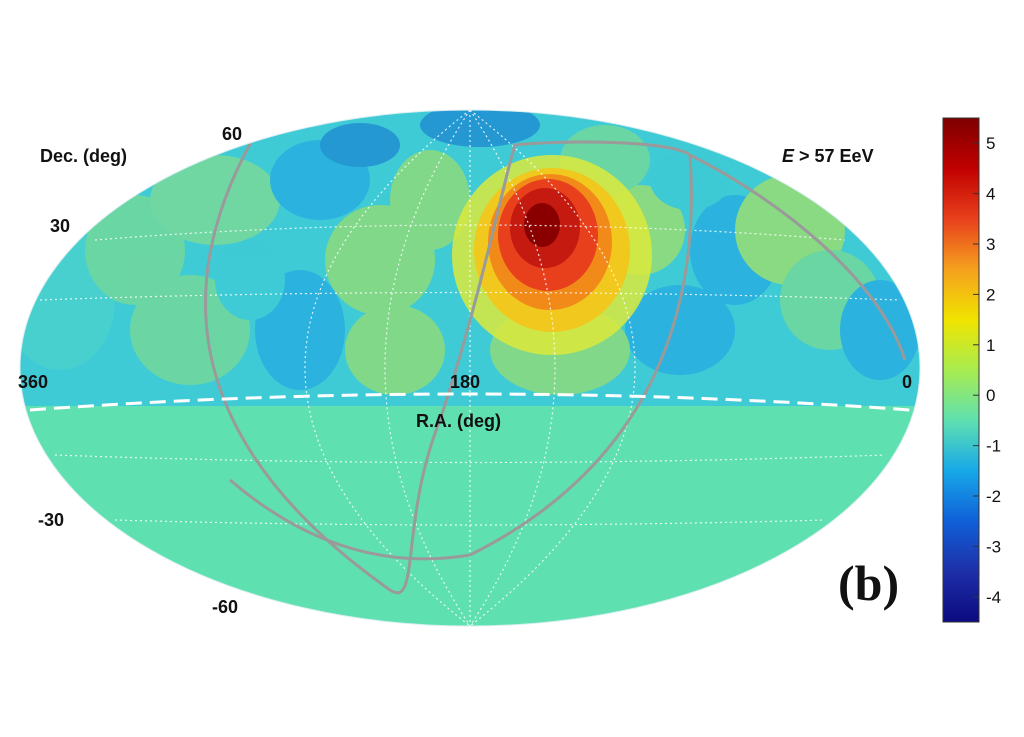 The image size is (1024, 737). Describe the element at coordinates (993, 597) in the screenshot. I see `colorbar-tick-label: -4` at that location.